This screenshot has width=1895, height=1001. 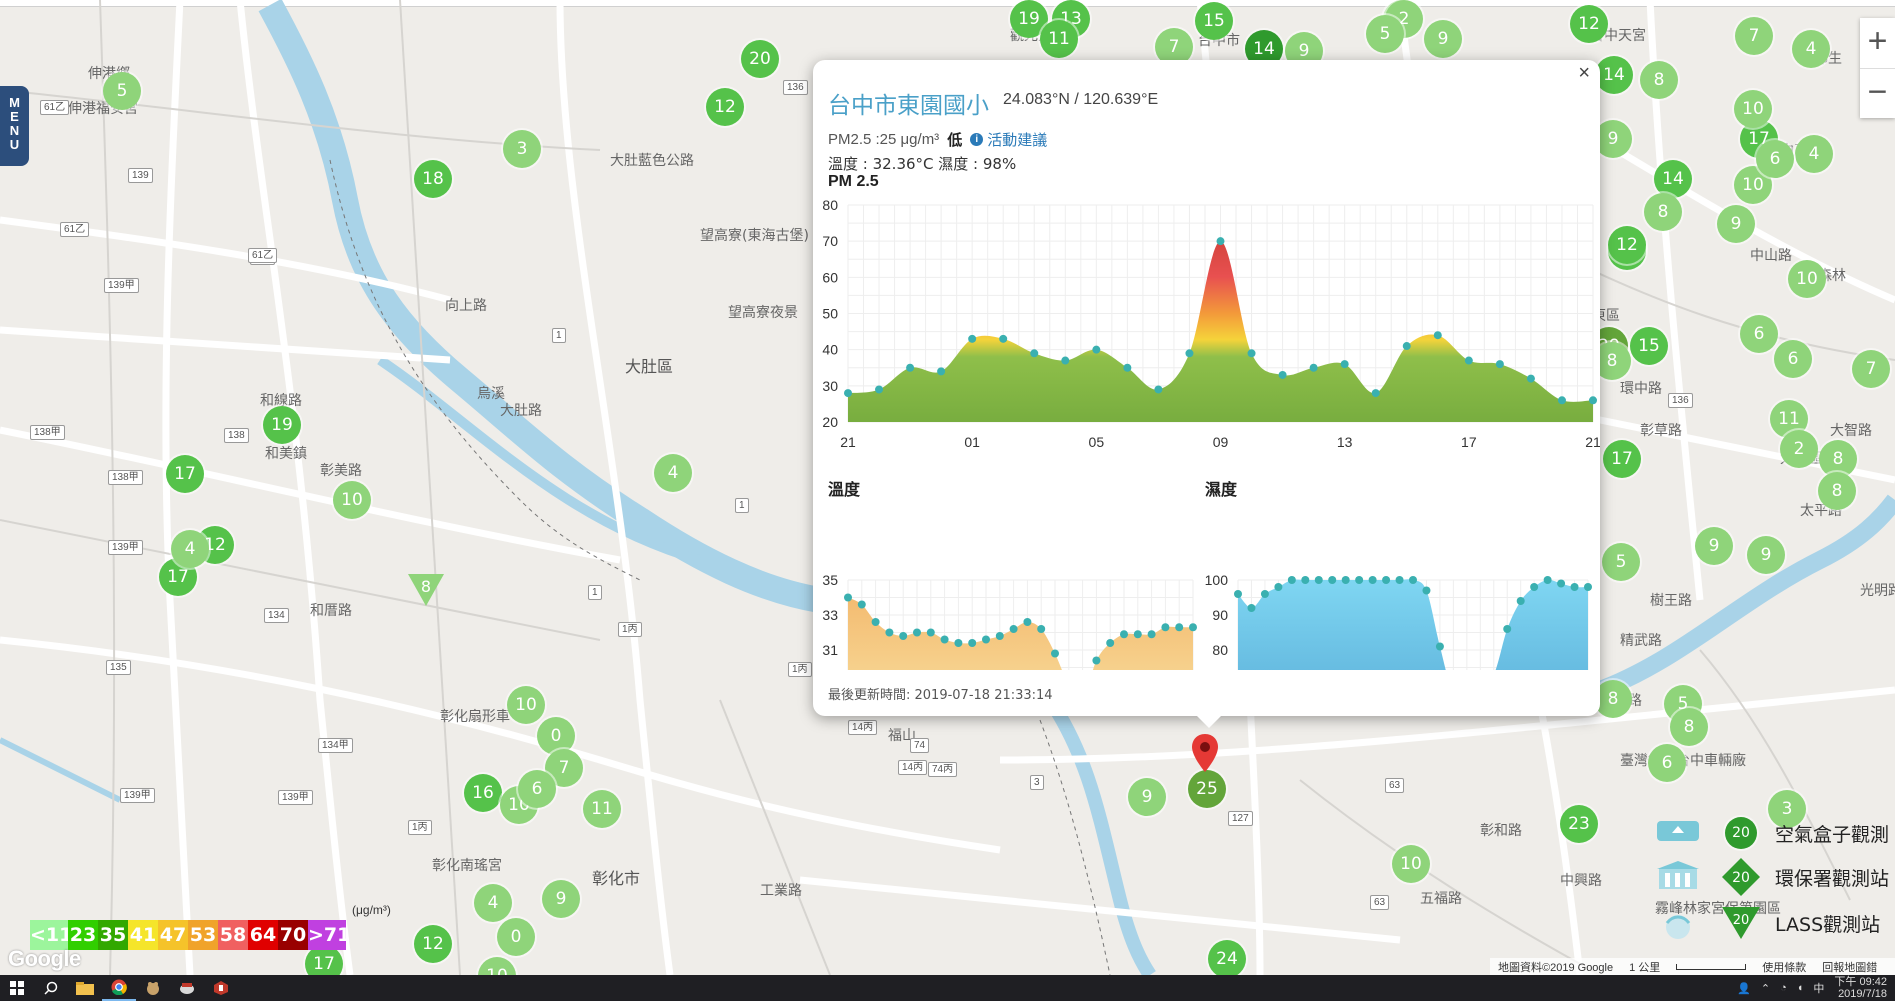 I want to click on windows-start-icon, so click(x=17, y=988).